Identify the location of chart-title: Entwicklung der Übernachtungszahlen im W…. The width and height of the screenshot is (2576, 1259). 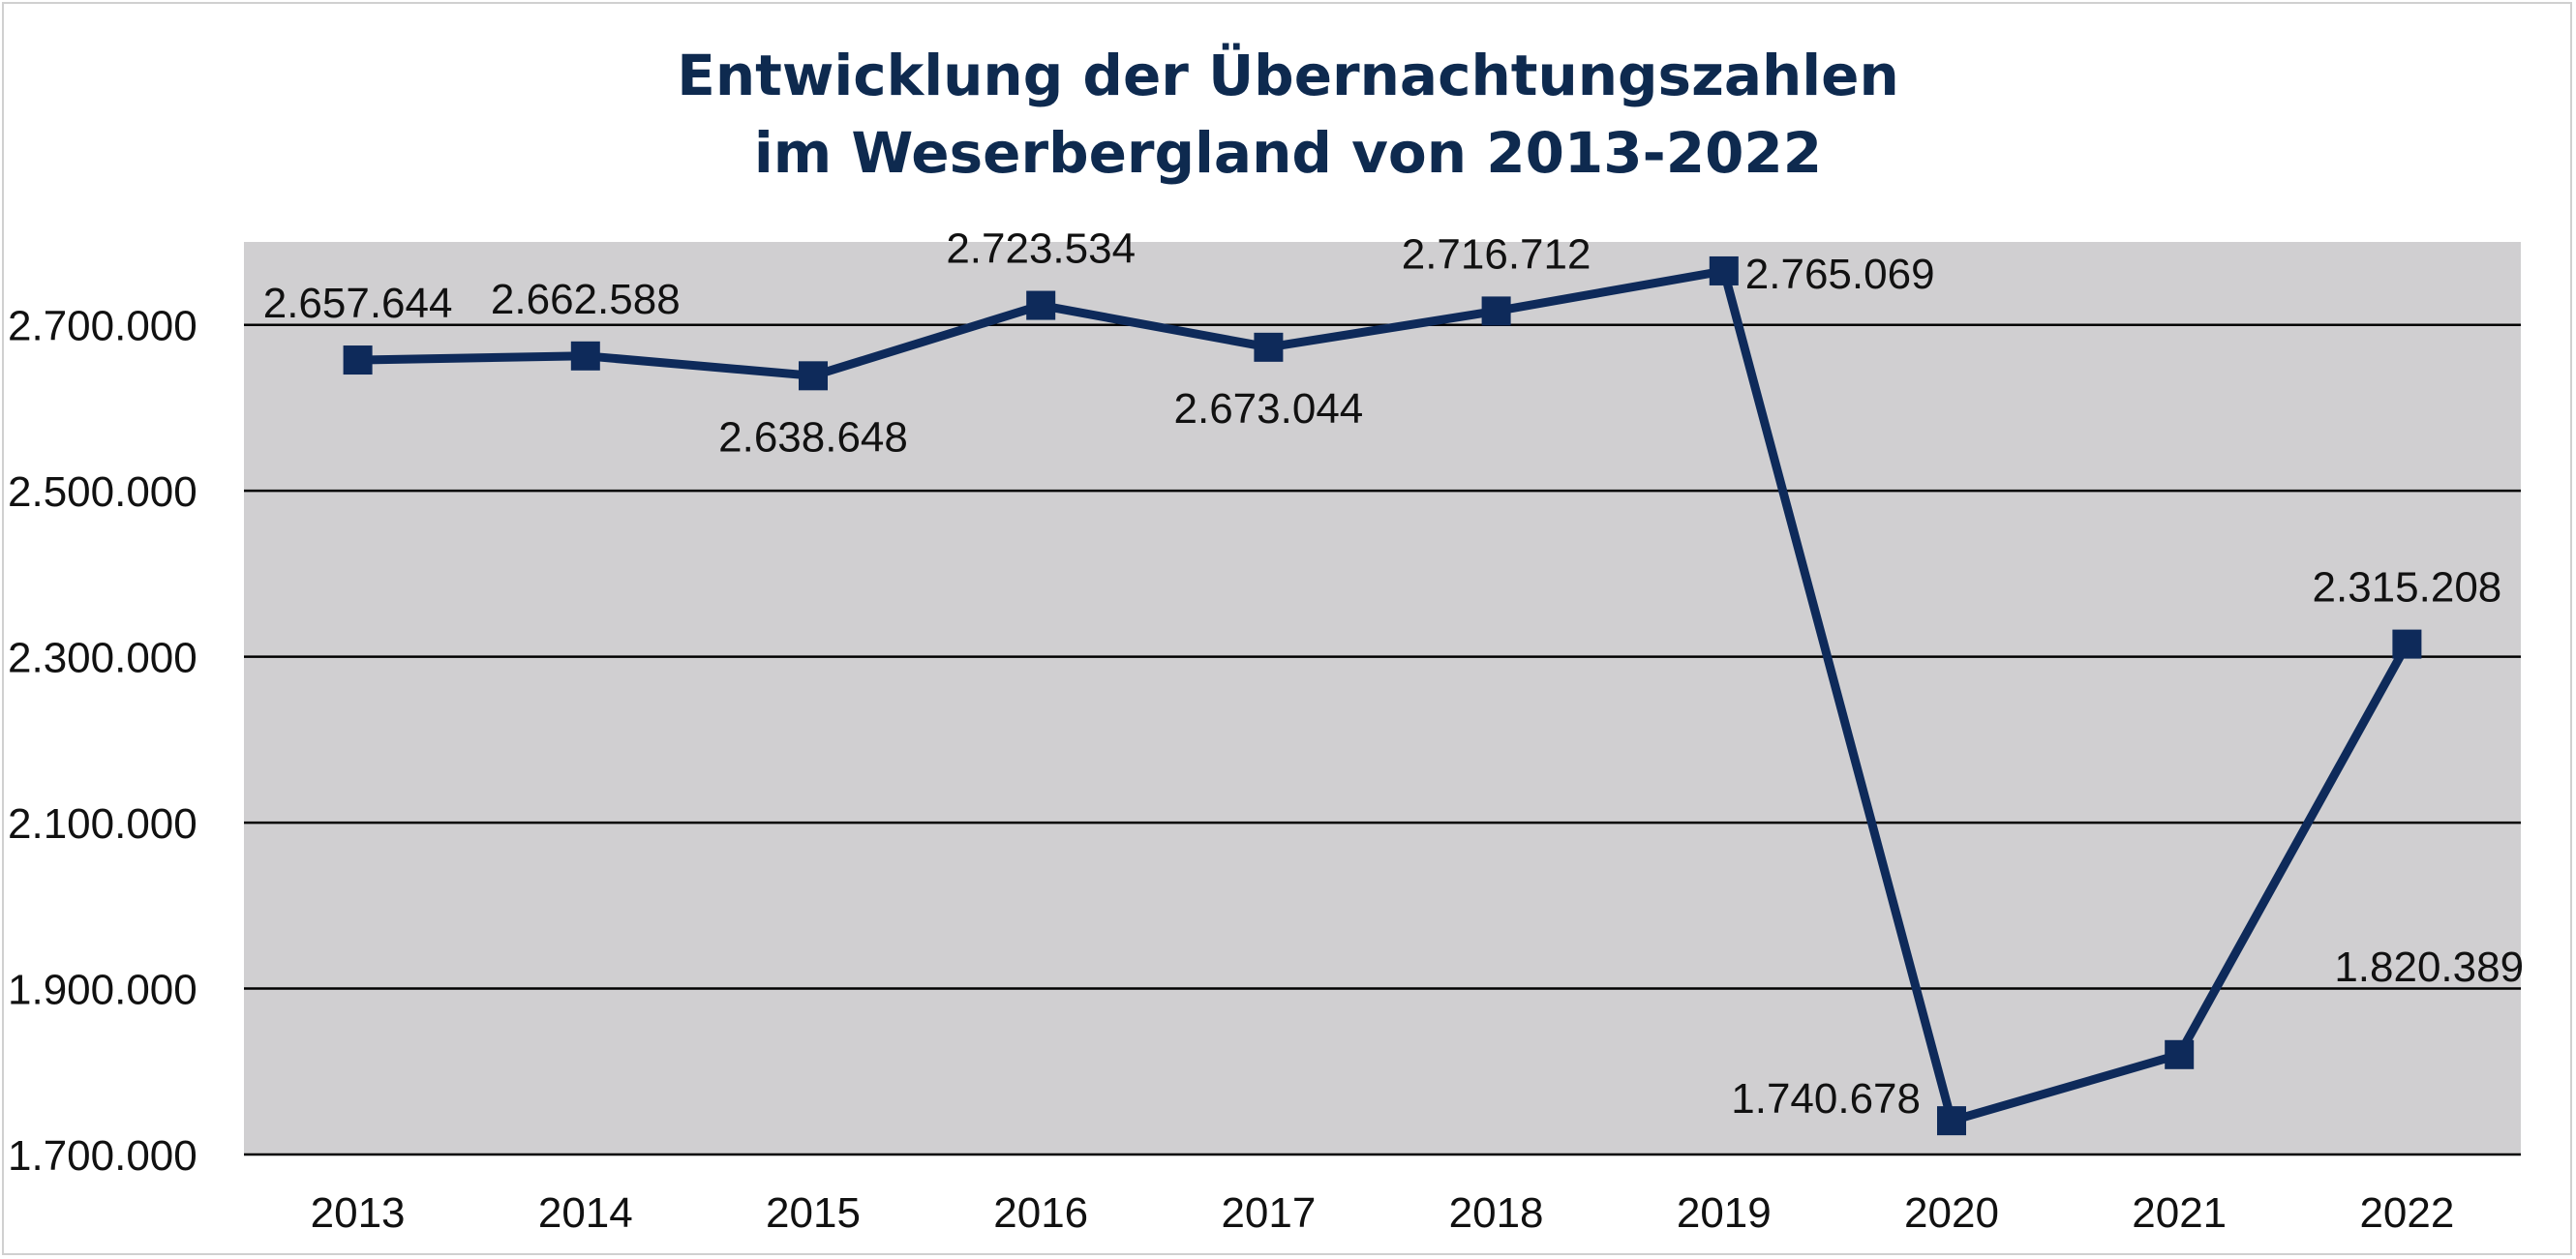
(1288, 114).